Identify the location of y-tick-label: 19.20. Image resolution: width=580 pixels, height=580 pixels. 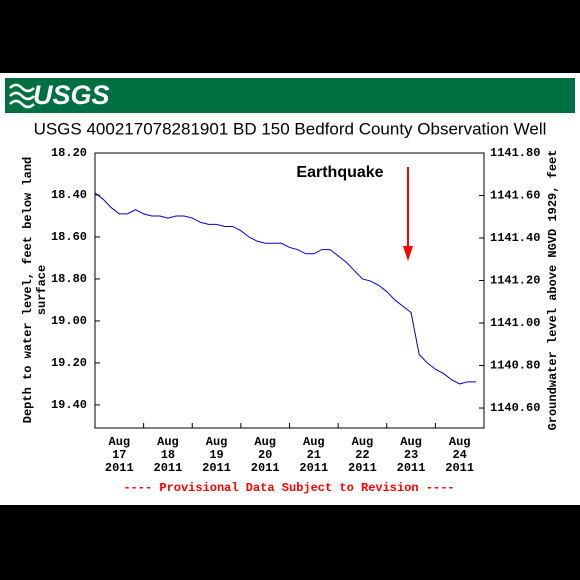
(69, 363).